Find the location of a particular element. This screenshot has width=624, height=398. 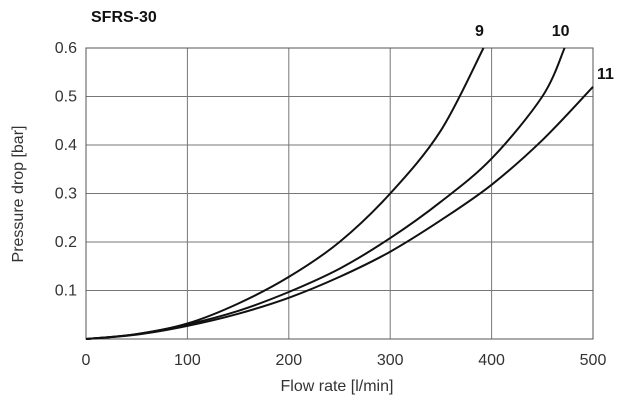

chart-title: SFRS-30 is located at coordinates (124, 17).